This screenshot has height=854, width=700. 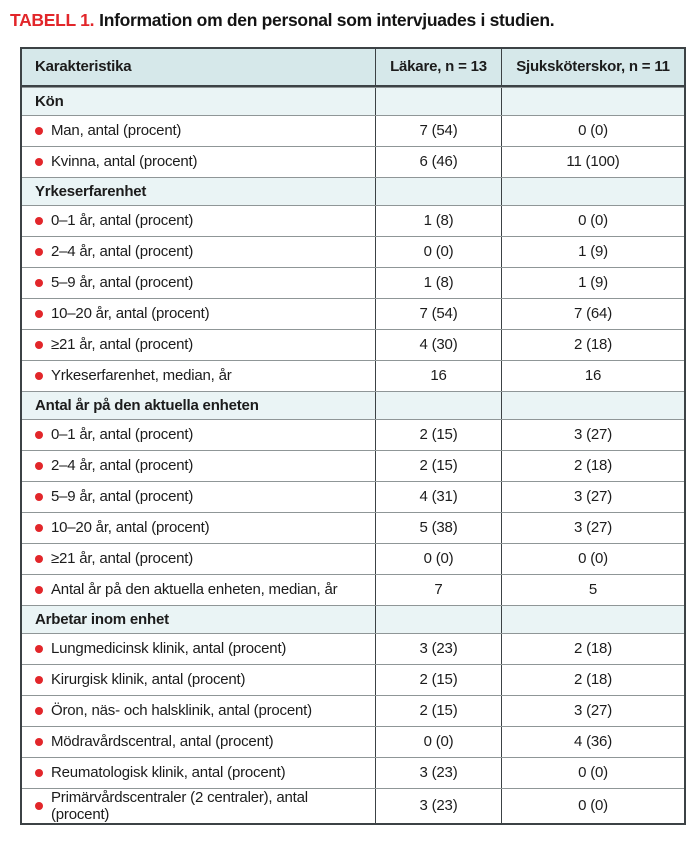 I want to click on table-row: 10–20 år, antal (procent) 7 (54) 7 (64), so click(x=353, y=313).